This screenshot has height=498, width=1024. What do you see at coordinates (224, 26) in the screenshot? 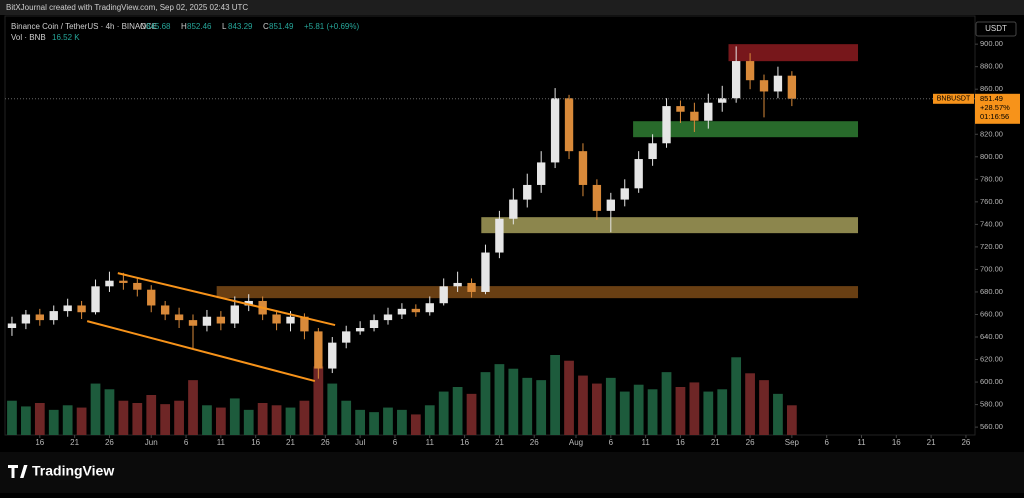
I see `ohlc-key: L` at bounding box center [224, 26].